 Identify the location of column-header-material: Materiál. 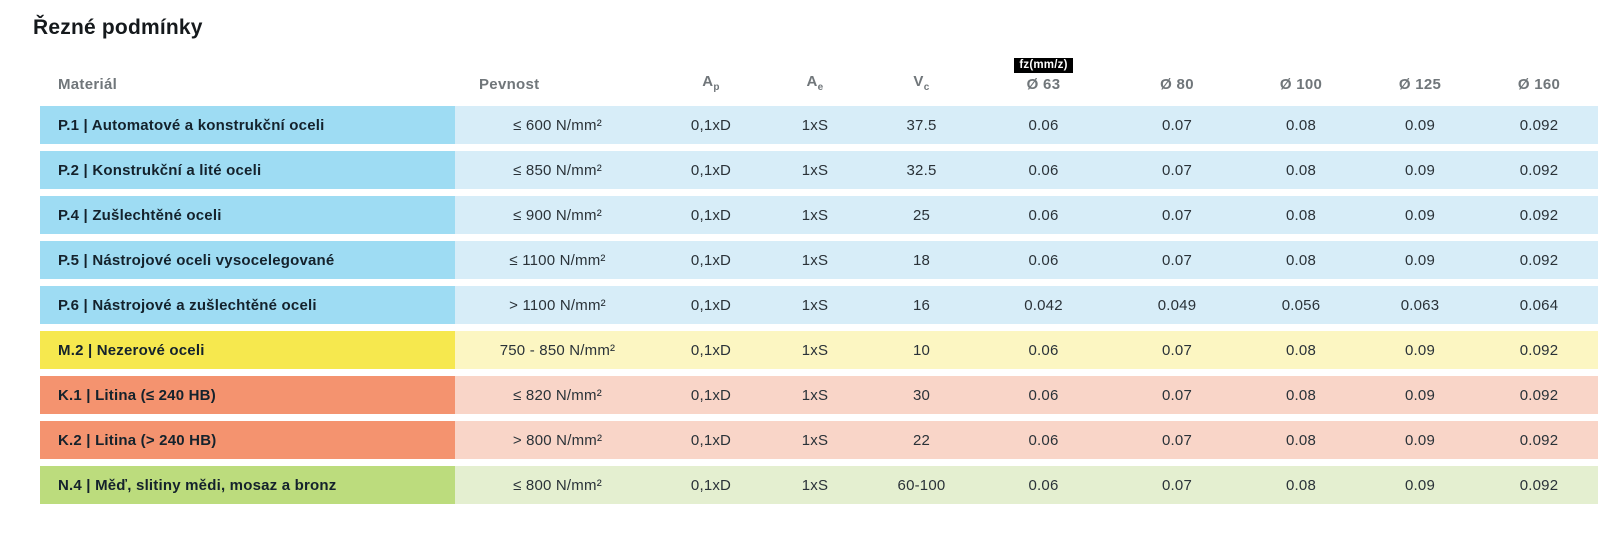
(88, 84).